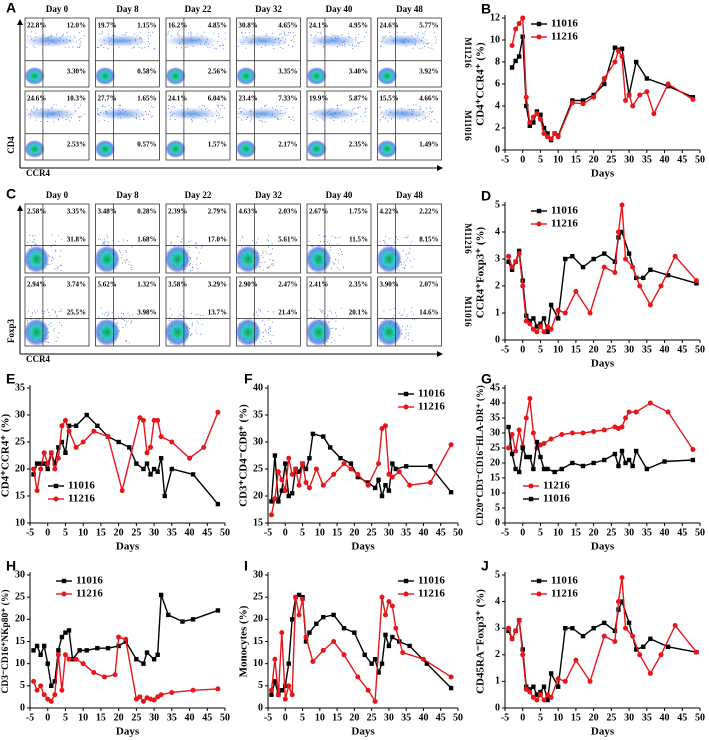 The width and height of the screenshot is (709, 740). I want to click on y-tick-label: 5, so click(497, 507).